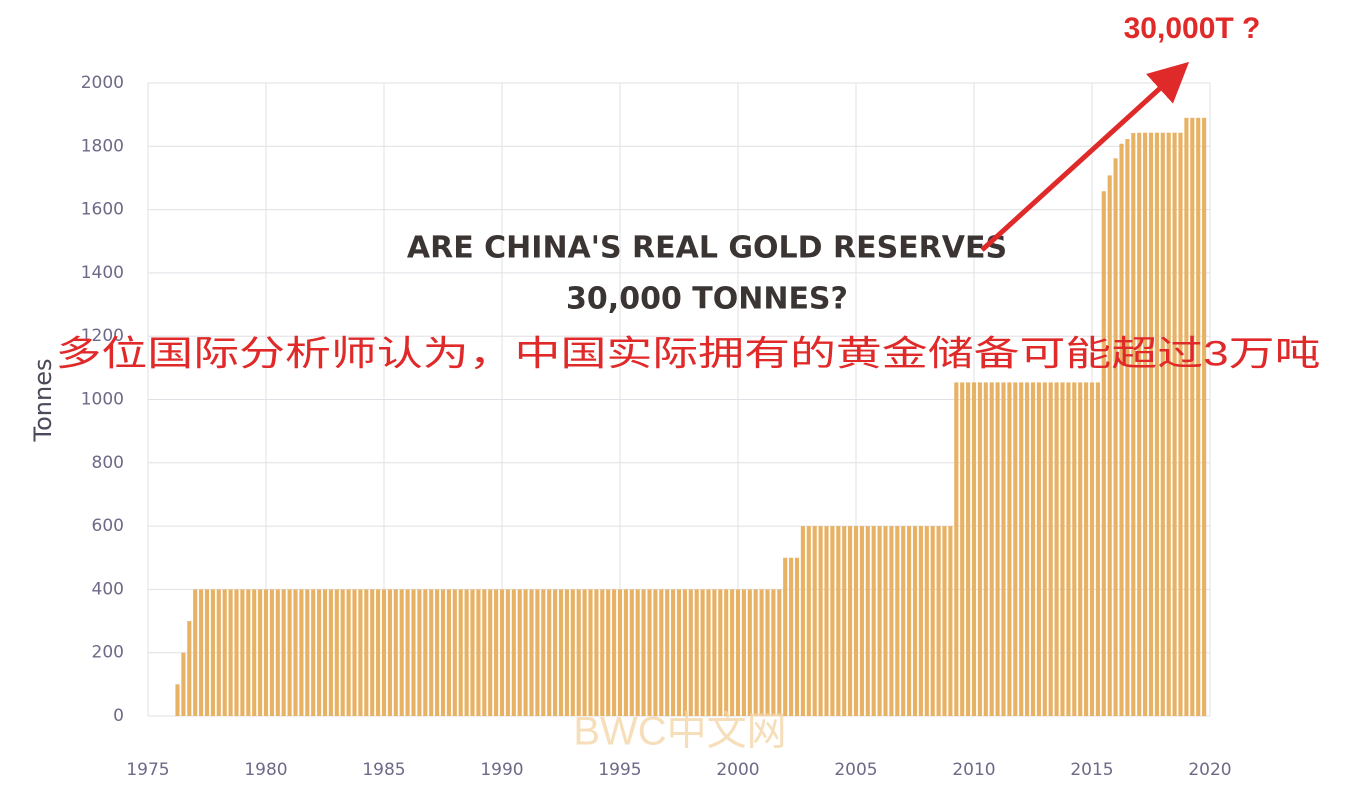 This screenshot has width=1346, height=804. Describe the element at coordinates (265, 770) in the screenshot. I see `x-tick-label: 1980` at that location.